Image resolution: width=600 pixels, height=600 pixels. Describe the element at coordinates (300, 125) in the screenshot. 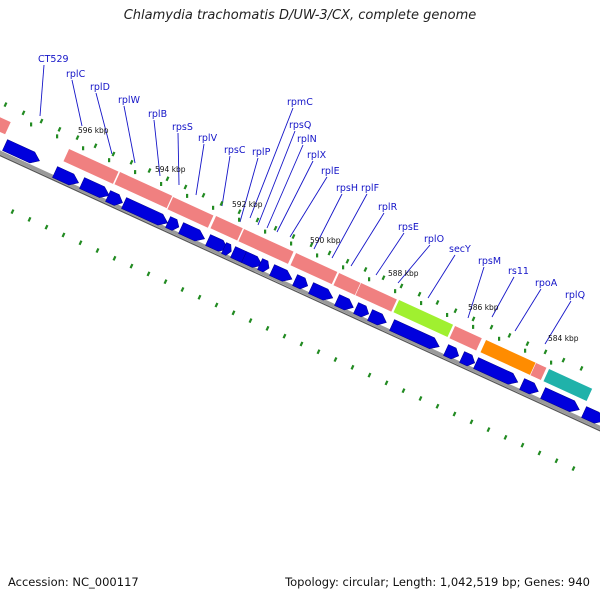

I see `gene-label-rpsq: rpsQ` at that location.